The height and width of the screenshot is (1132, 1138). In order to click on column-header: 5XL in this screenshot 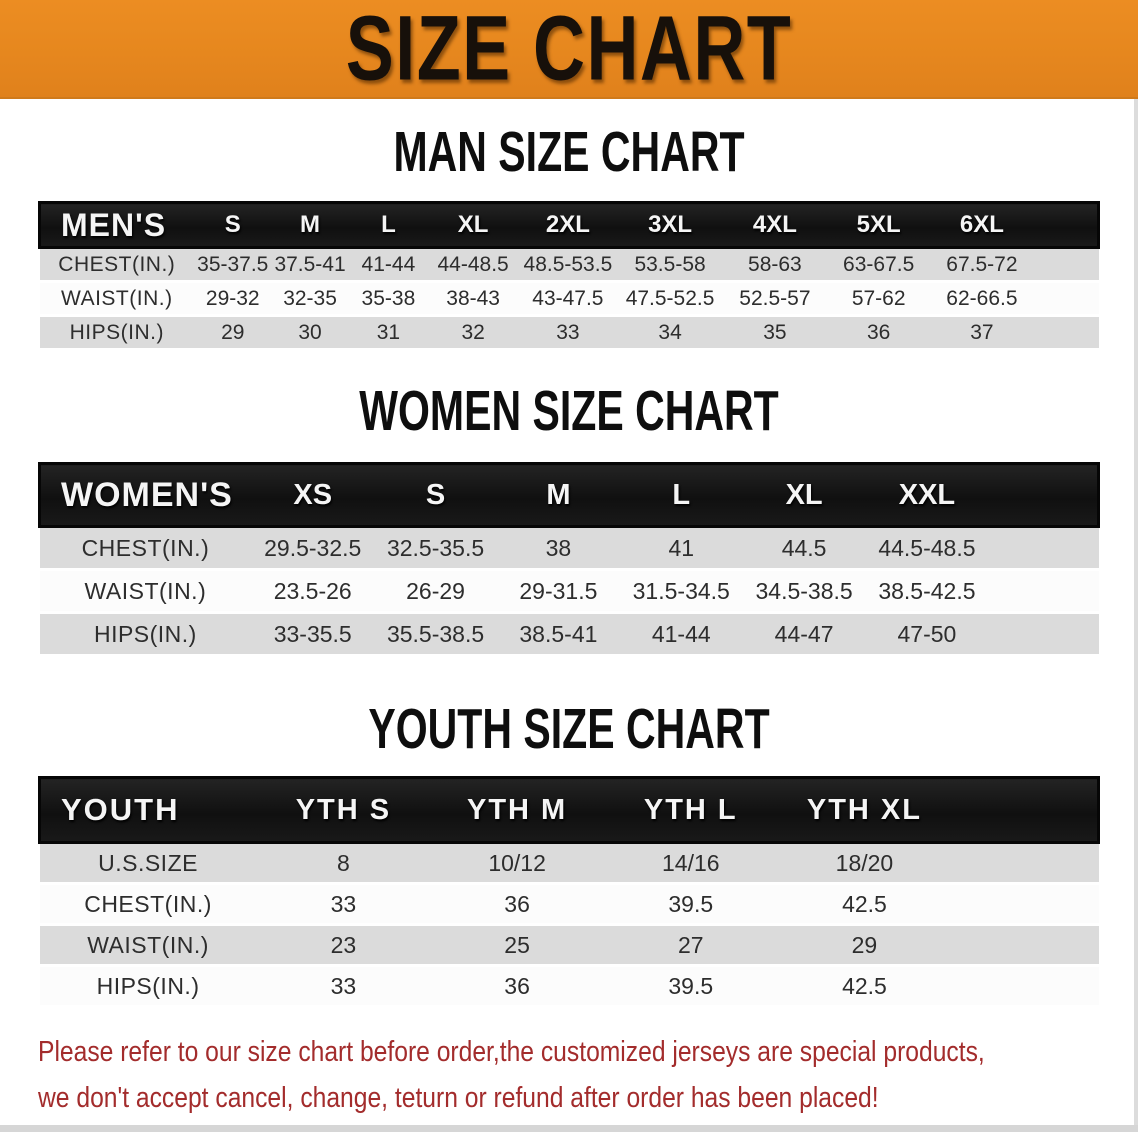, I will do `click(879, 225)`.